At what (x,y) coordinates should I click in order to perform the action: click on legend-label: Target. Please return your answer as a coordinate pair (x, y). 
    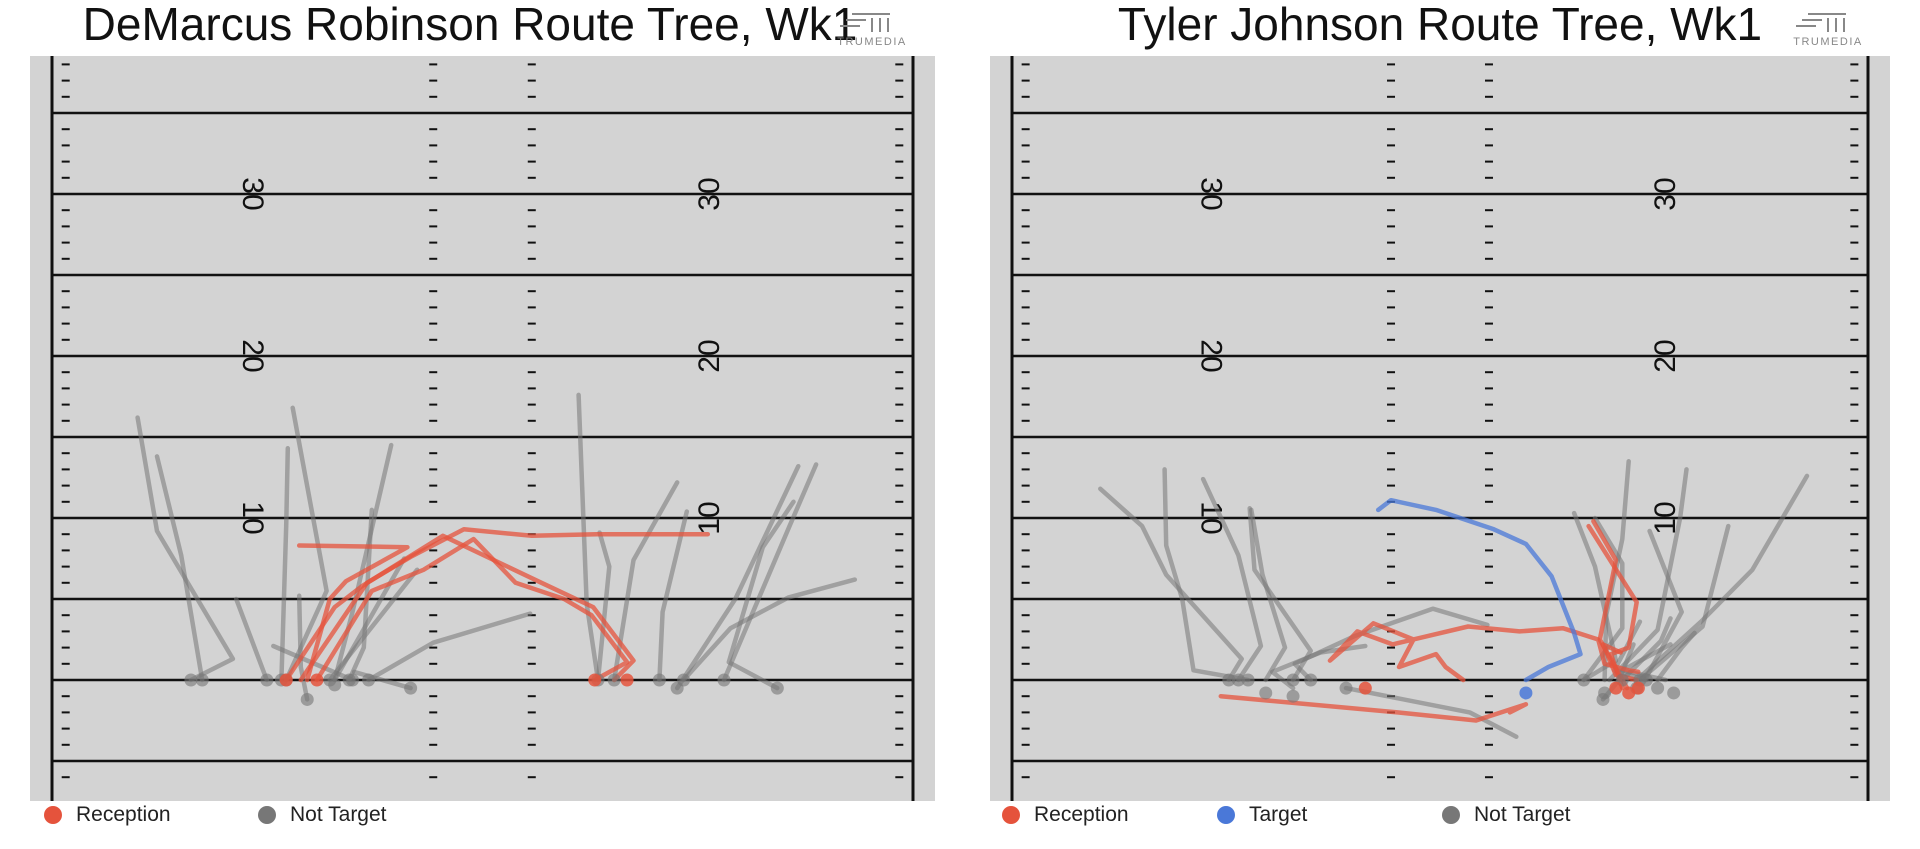
    Looking at the image, I should click on (1278, 814).